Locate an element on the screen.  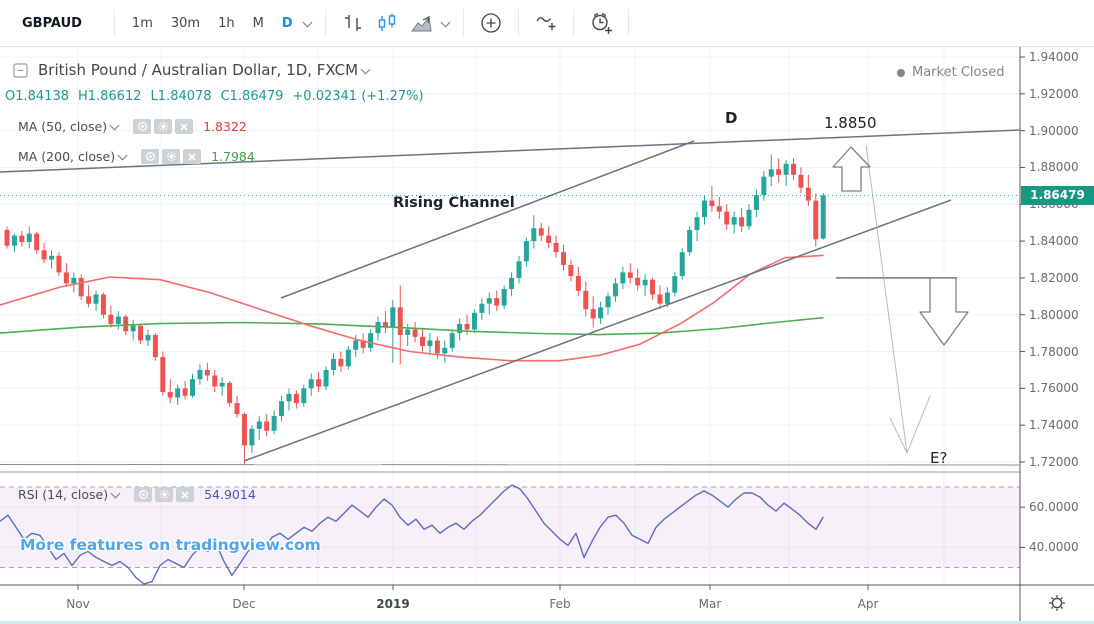
price-axis-label: 1.92000 is located at coordinates (1054, 93).